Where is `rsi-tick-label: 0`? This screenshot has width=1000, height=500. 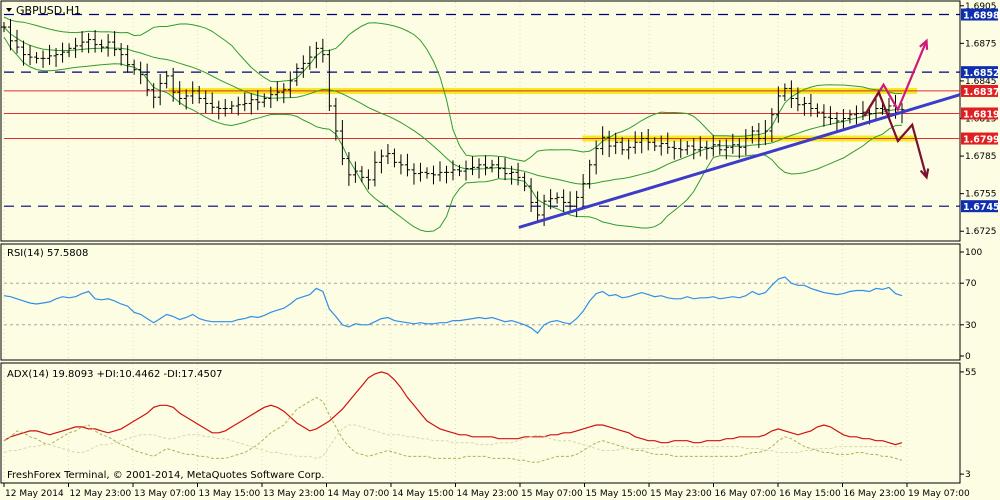 rsi-tick-label: 0 is located at coordinates (968, 357).